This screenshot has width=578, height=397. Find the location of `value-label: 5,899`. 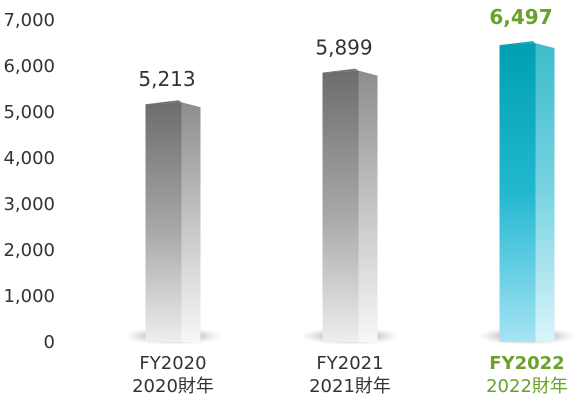

value-label: 5,899 is located at coordinates (343, 48).